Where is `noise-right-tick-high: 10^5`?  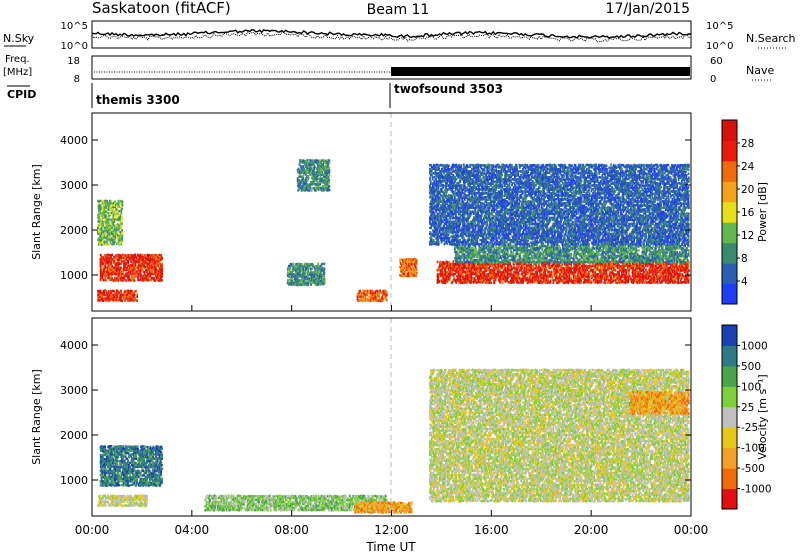
noise-right-tick-high: 10^5 is located at coordinates (719, 26).